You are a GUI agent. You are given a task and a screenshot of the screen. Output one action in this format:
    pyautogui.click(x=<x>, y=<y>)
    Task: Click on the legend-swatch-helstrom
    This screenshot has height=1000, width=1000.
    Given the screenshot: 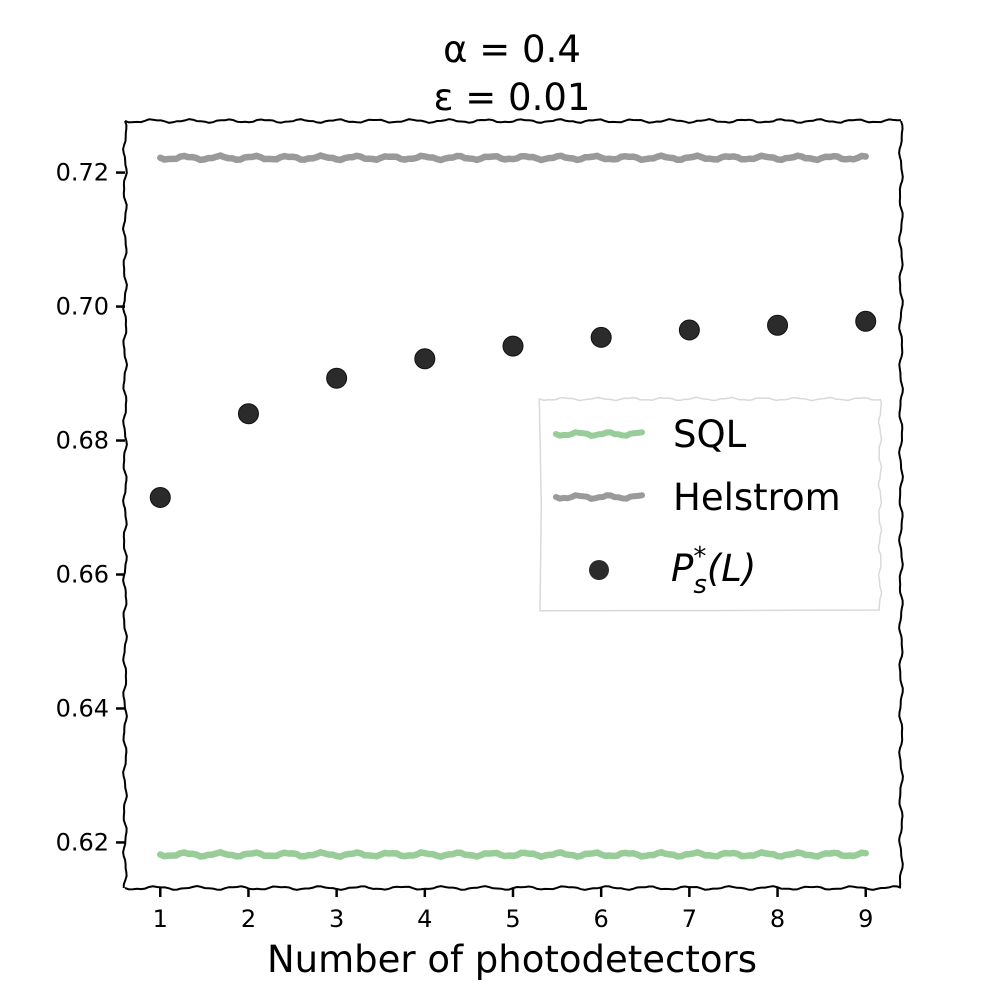 What is the action you would take?
    pyautogui.click(x=599, y=497)
    